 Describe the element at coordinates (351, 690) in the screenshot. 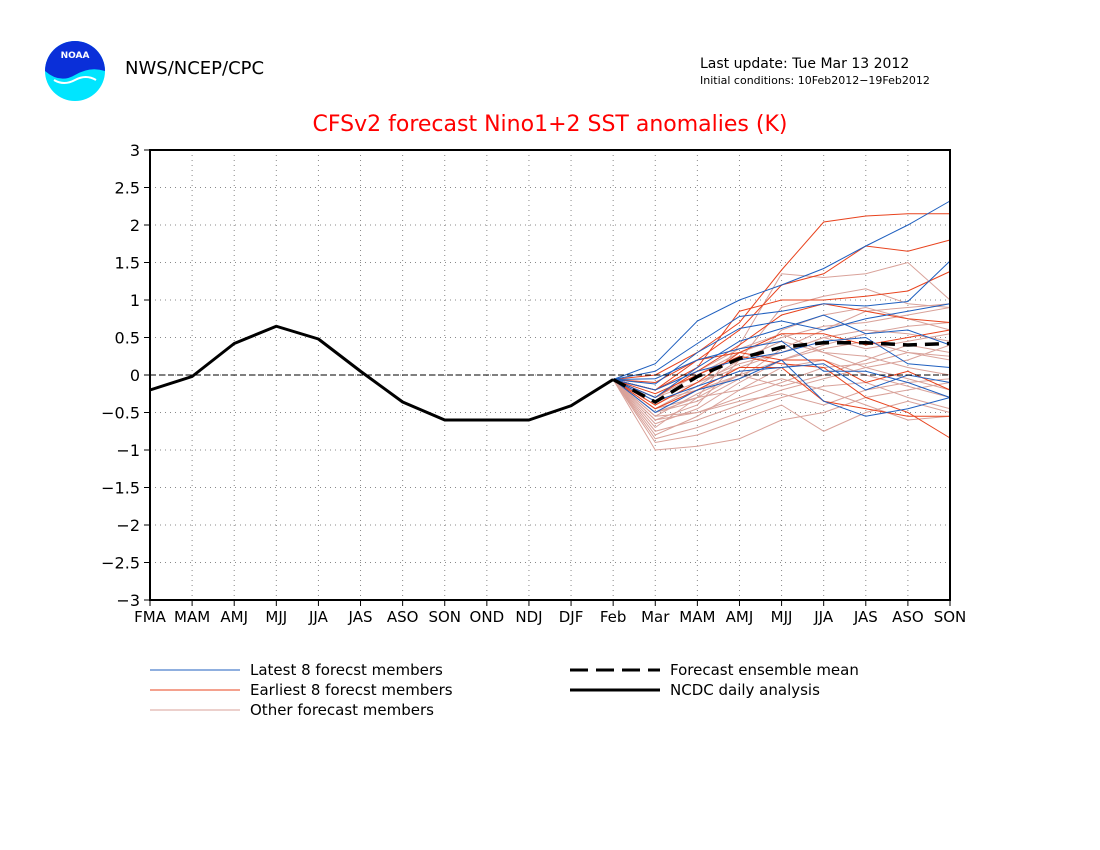

I see `legend-earliest-label: Earliest 8 forecst members` at that location.